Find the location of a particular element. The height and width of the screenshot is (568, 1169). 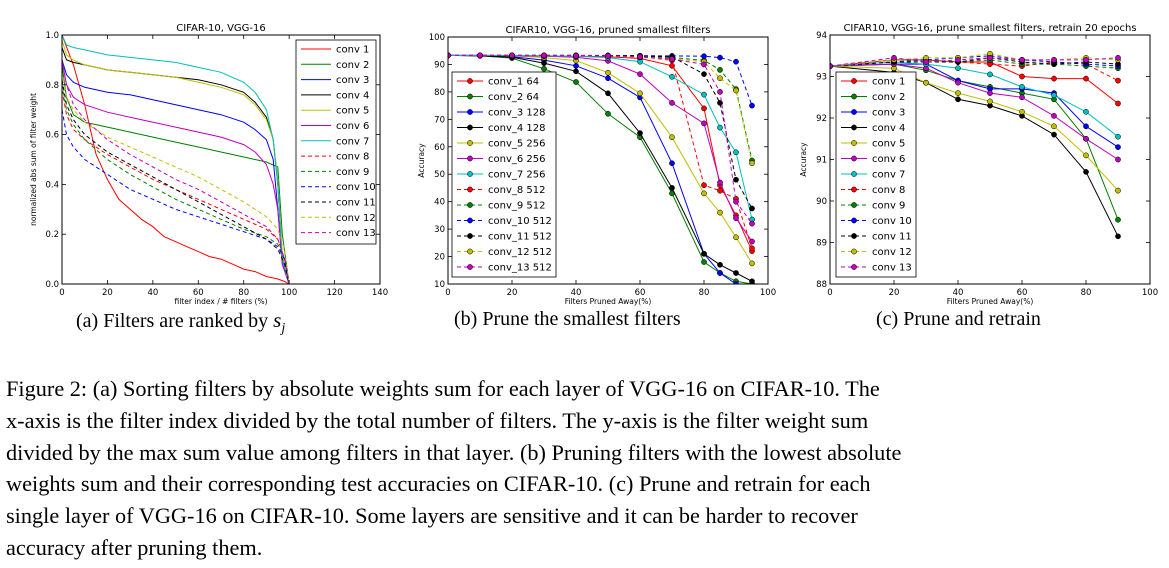

chart-3-xtick-label: 80 is located at coordinates (1086, 293).